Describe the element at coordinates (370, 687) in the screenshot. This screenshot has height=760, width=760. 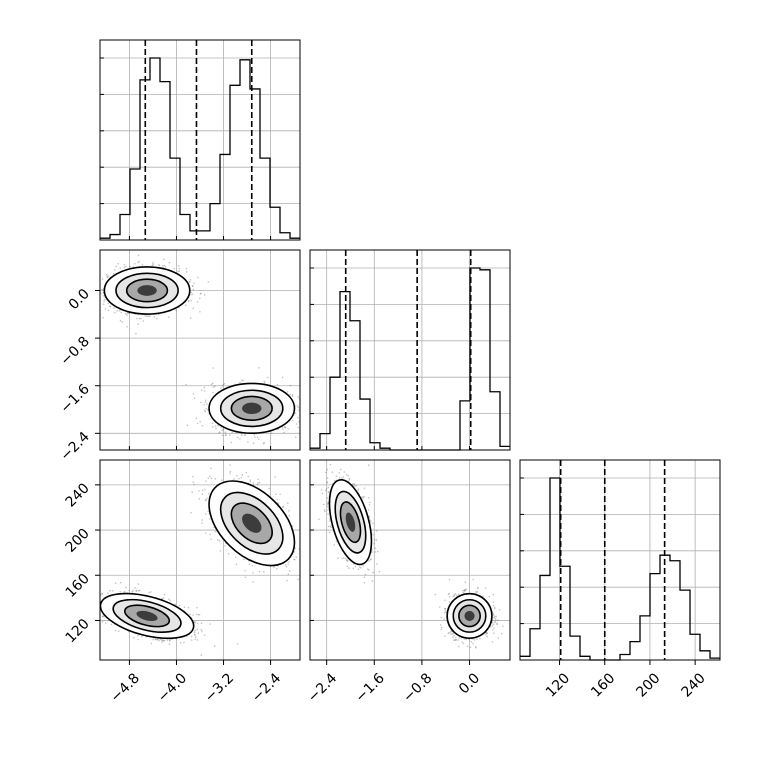
I see `x-tick-label: −1.6` at that location.